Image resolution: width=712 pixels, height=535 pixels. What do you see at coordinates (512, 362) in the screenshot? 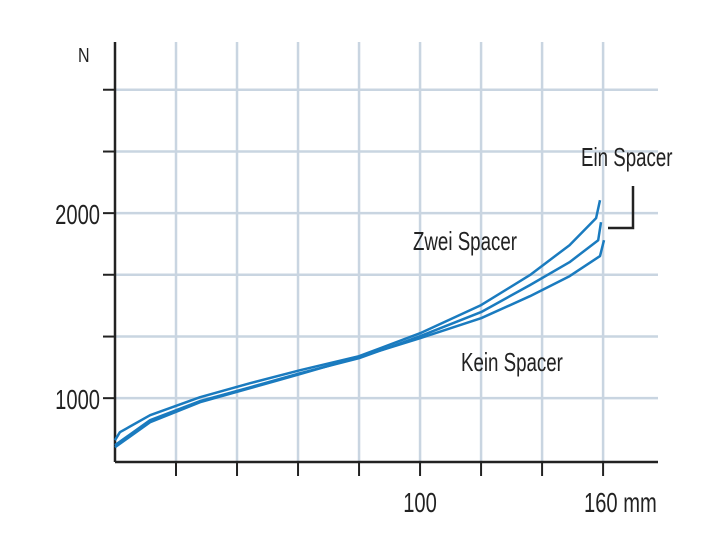
I see `annotation-kein-spacer: Kein Spacer` at bounding box center [512, 362].